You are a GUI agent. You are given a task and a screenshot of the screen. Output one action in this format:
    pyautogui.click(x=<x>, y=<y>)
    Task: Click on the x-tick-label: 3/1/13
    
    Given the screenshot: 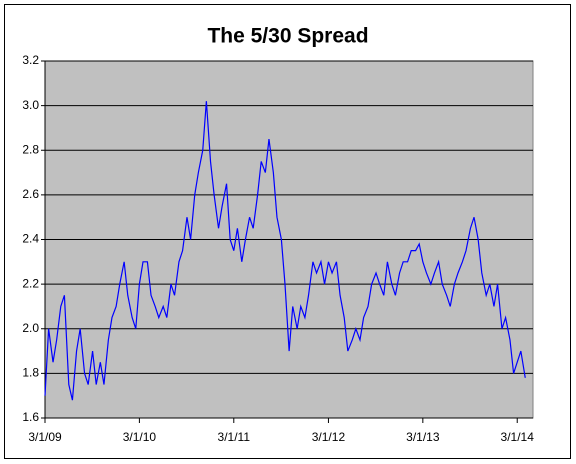 What is the action you would take?
    pyautogui.click(x=423, y=437)
    